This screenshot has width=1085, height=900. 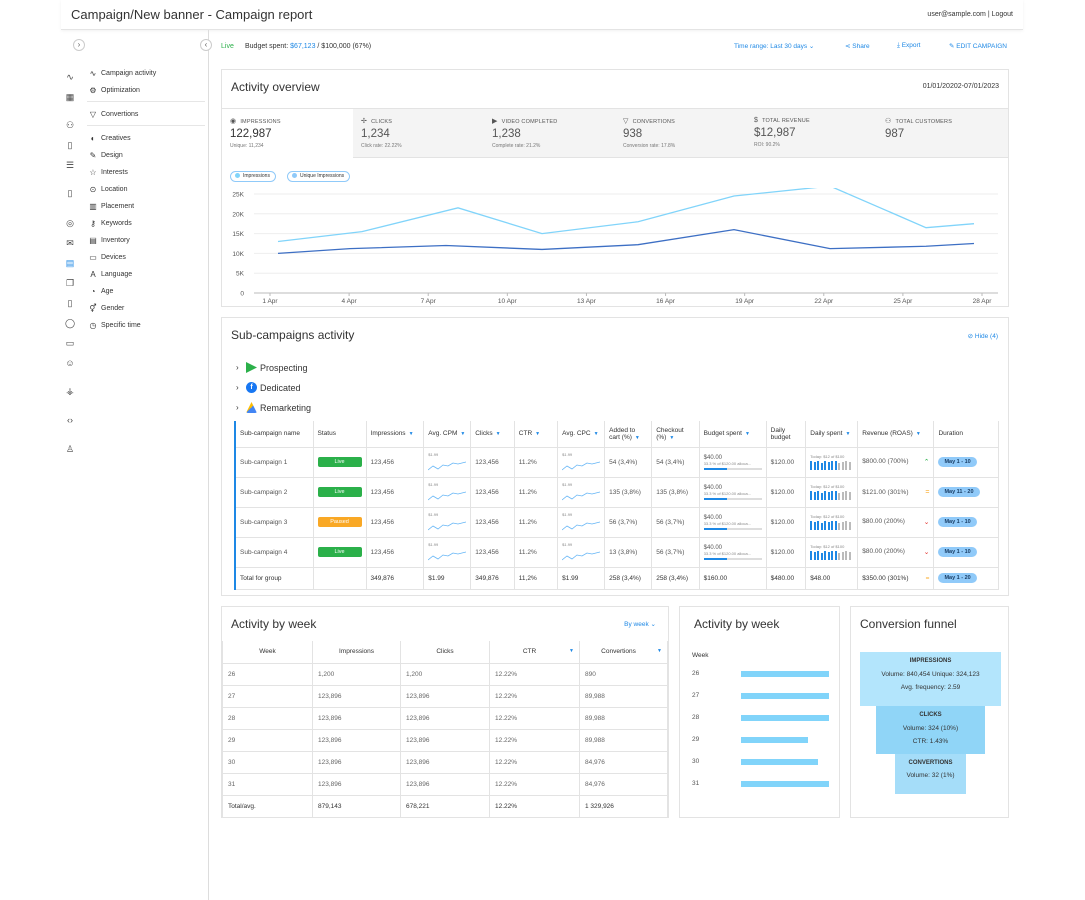 What do you see at coordinates (110, 274) in the screenshot?
I see `sidebar-item-language: A Language` at bounding box center [110, 274].